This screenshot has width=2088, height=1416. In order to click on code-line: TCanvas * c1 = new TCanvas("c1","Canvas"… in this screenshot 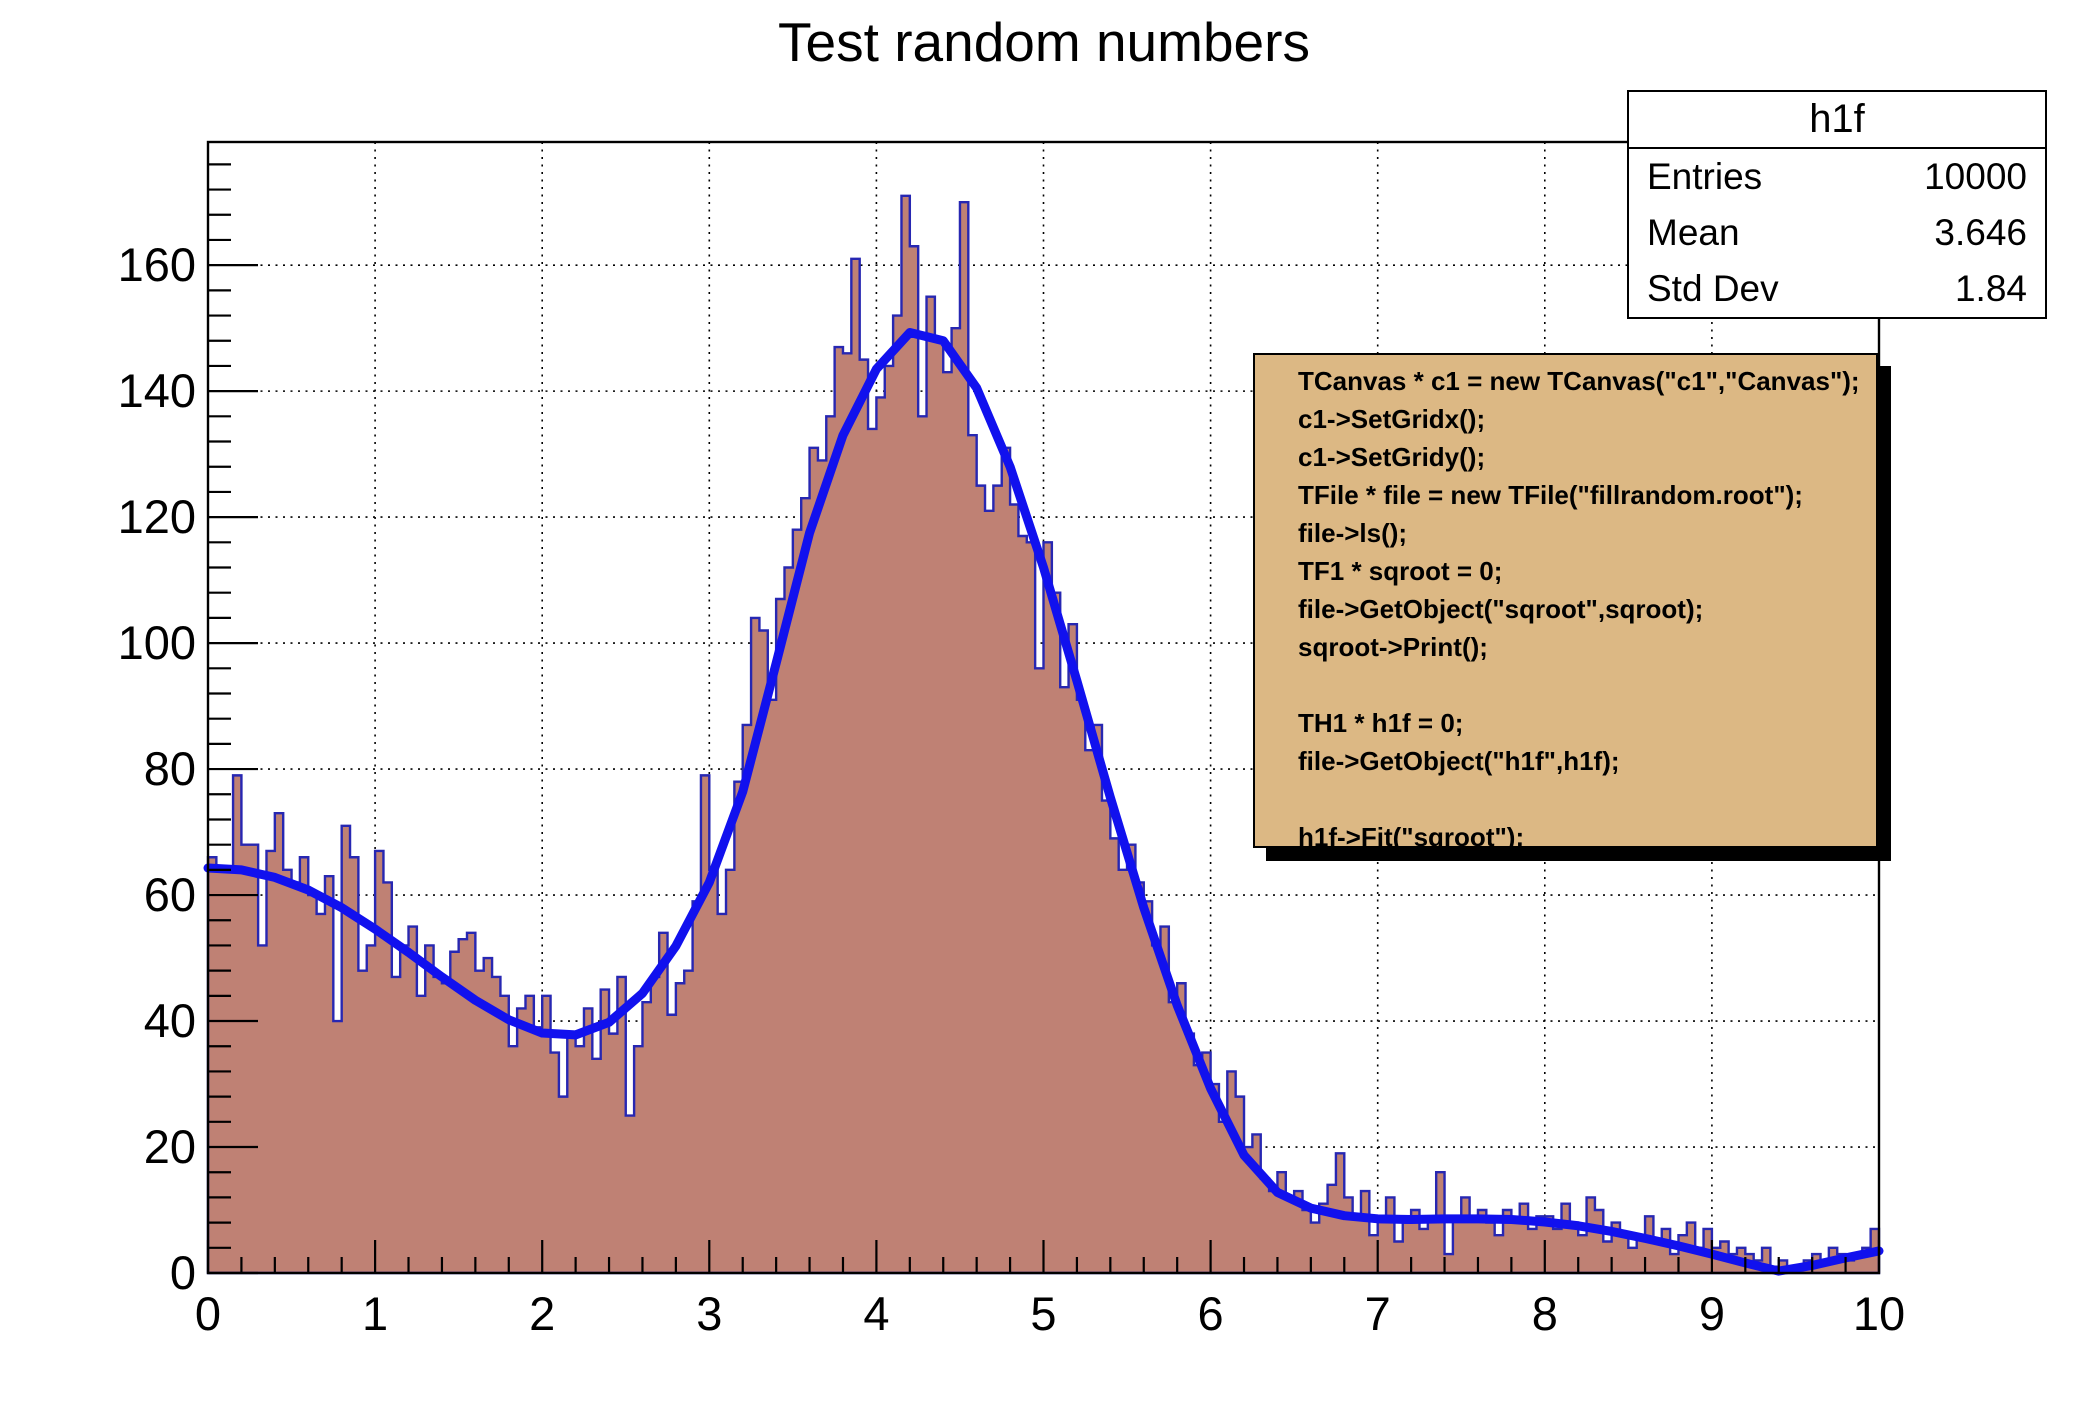, I will do `click(1579, 381)`.